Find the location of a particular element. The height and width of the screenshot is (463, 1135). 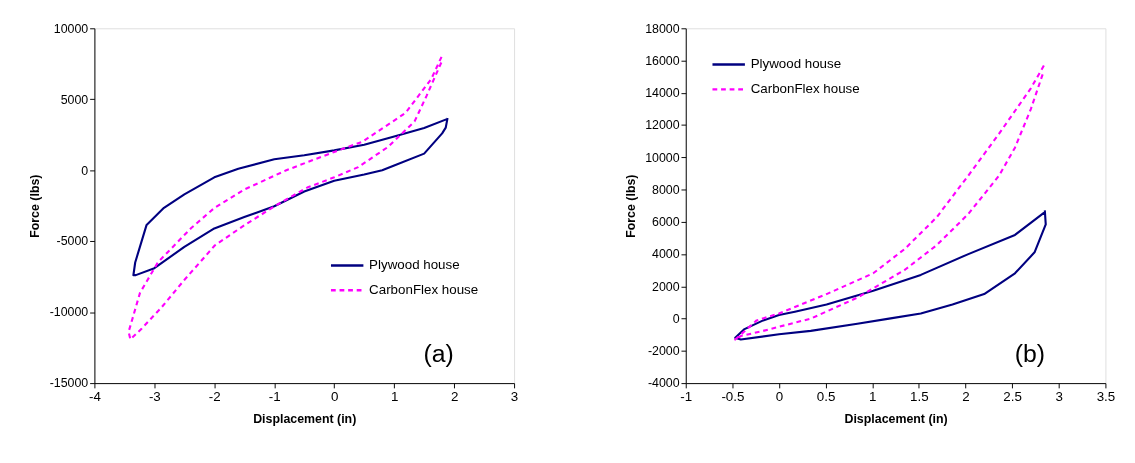

y-tick-label: 14000 is located at coordinates (662, 93).